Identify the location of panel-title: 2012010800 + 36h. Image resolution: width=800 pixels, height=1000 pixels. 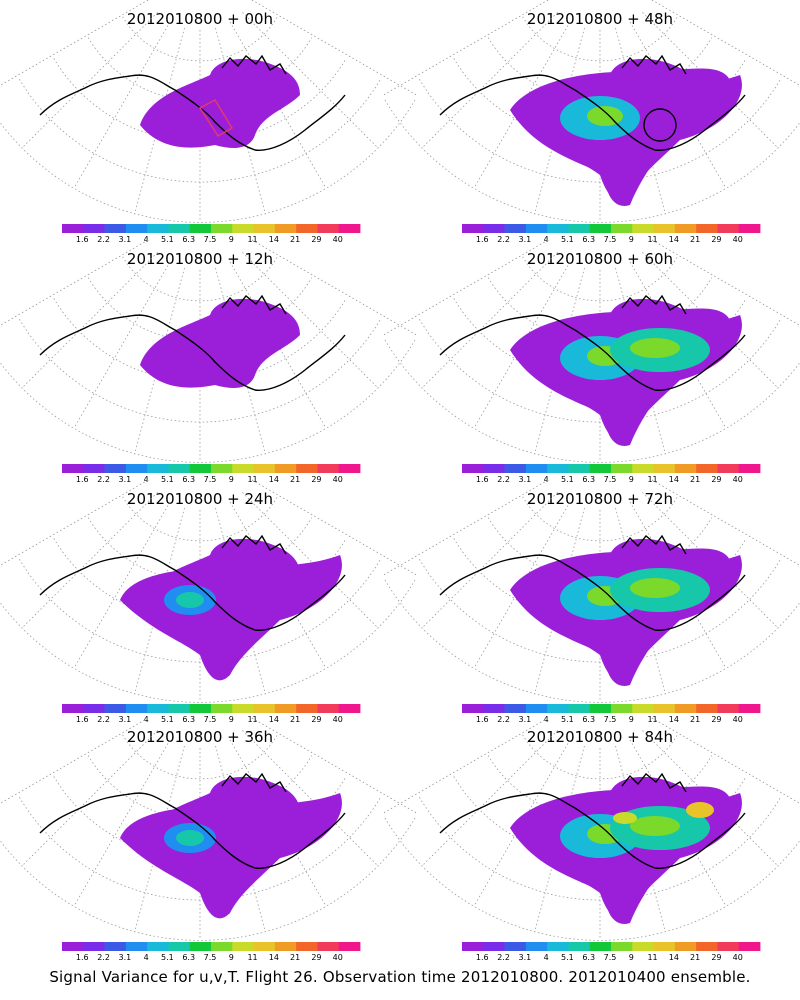
(200, 737).